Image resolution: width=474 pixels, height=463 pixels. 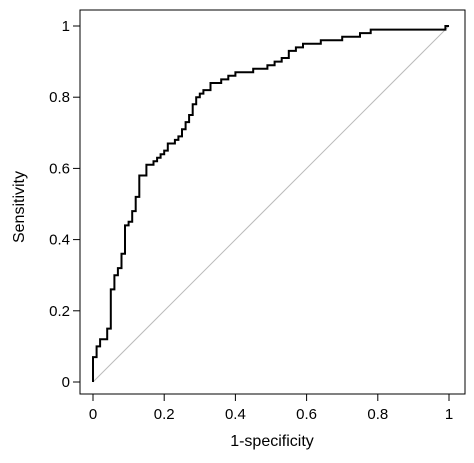 What do you see at coordinates (306, 414) in the screenshot?
I see `x-tick-label: 0.6` at bounding box center [306, 414].